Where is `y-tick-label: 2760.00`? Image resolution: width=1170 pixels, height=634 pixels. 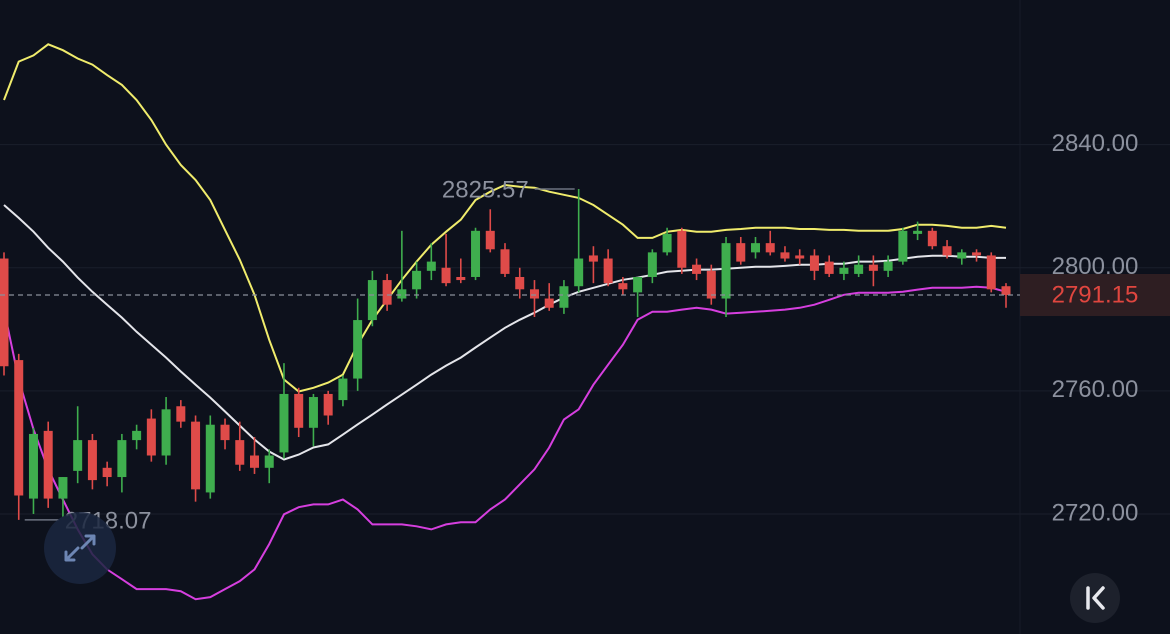 y-tick-label: 2760.00 is located at coordinates (1095, 389).